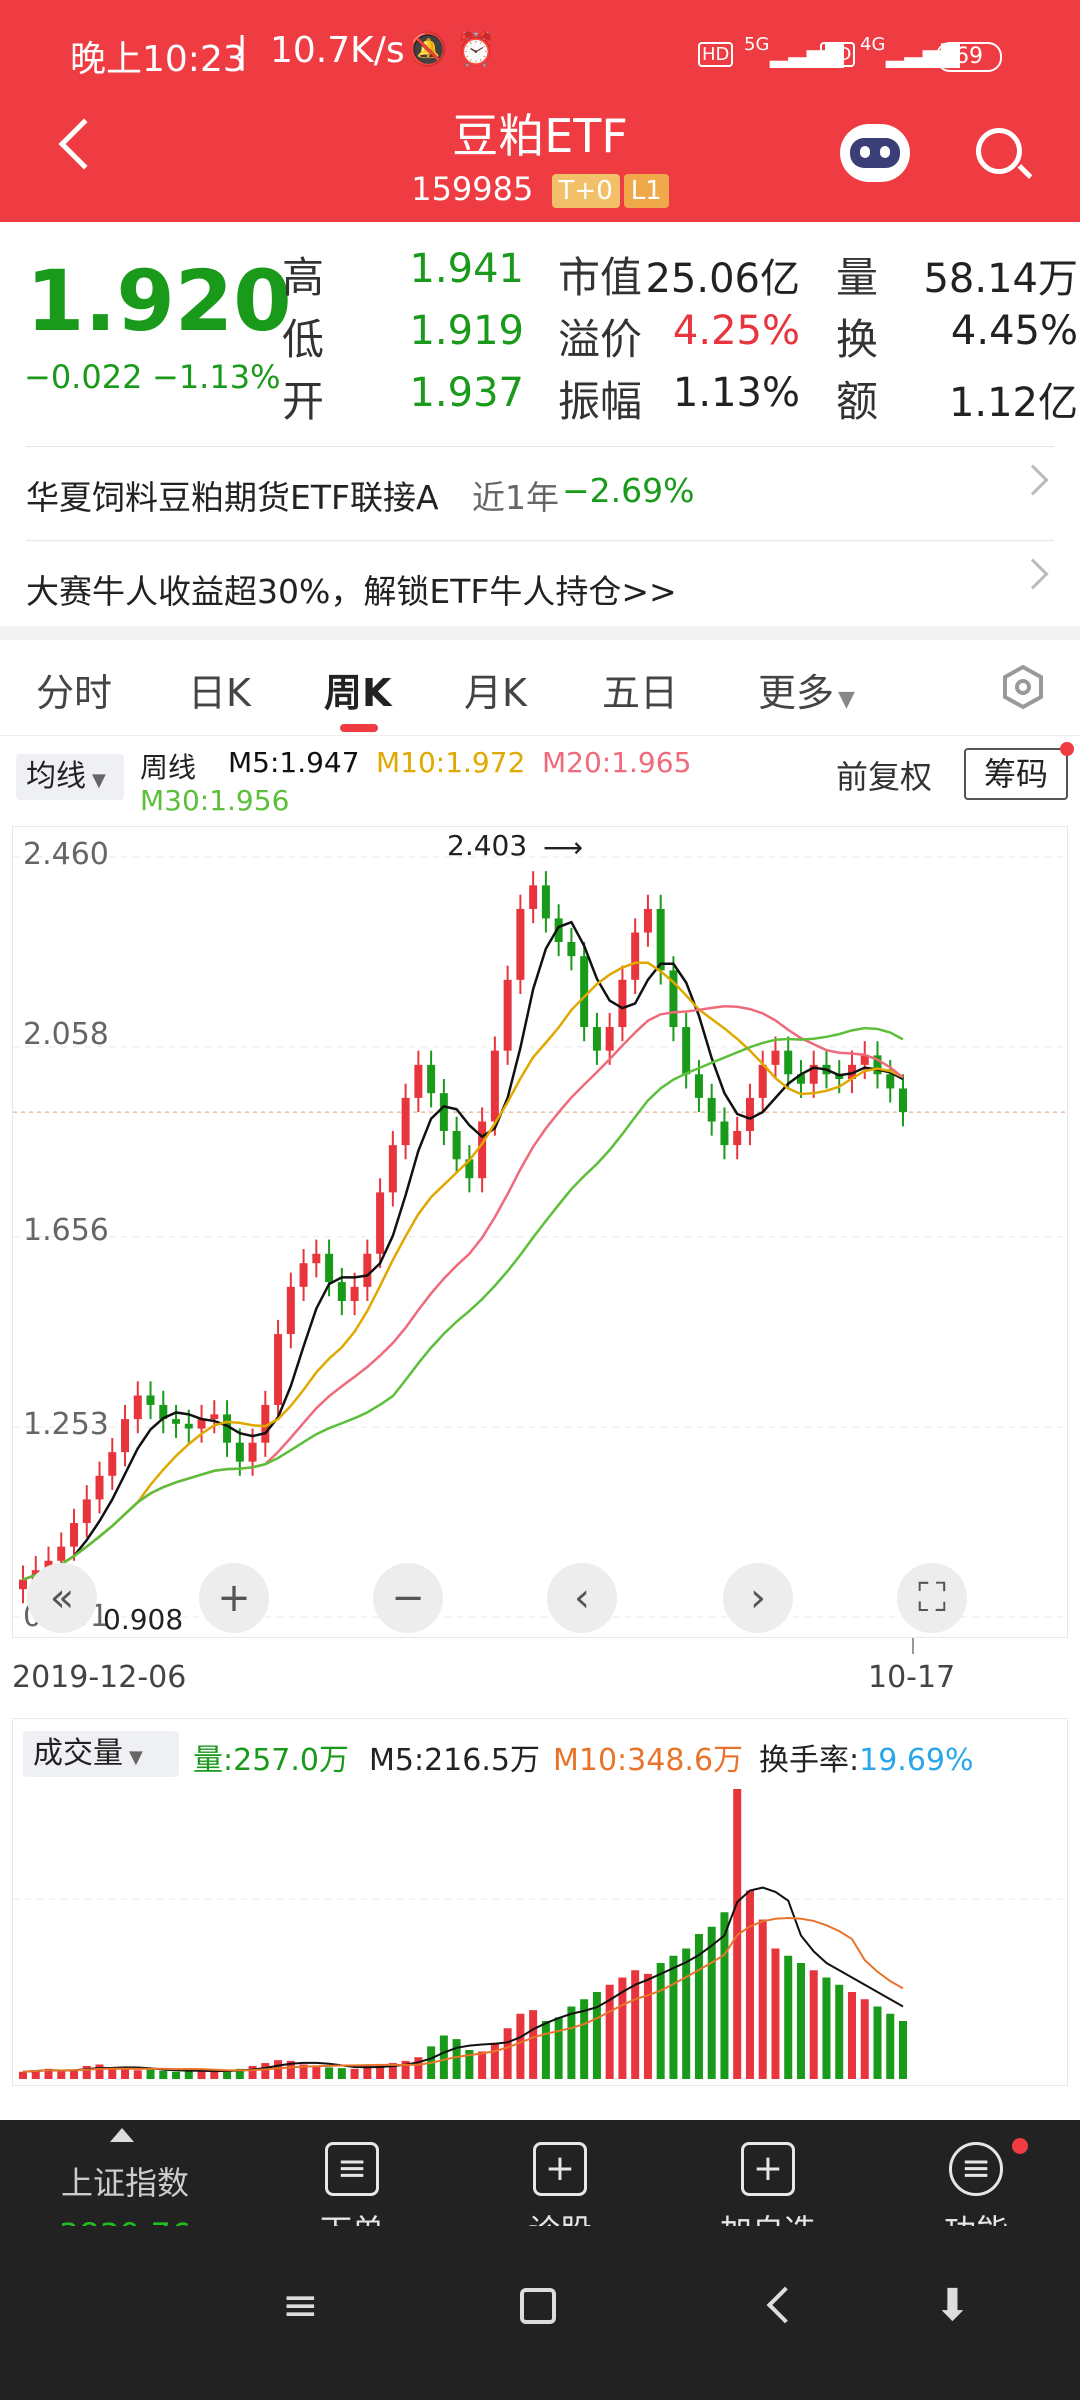  I want to click on battery-icon: 69, so click(969, 57).